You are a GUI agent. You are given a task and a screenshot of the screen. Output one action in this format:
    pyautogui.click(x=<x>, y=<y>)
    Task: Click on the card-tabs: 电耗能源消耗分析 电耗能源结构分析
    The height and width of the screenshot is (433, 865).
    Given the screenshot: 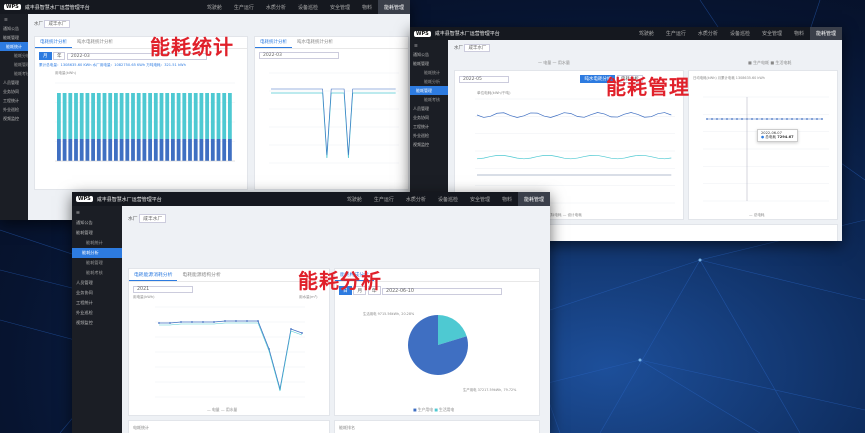 What is the action you would take?
    pyautogui.click(x=229, y=275)
    